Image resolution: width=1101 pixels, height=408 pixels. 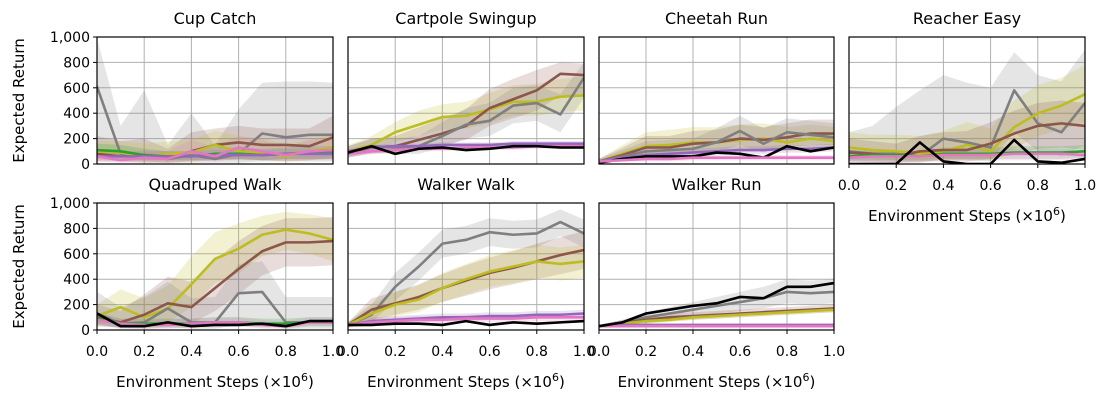 I want to click on series-line-brown, so click(x=215, y=281).